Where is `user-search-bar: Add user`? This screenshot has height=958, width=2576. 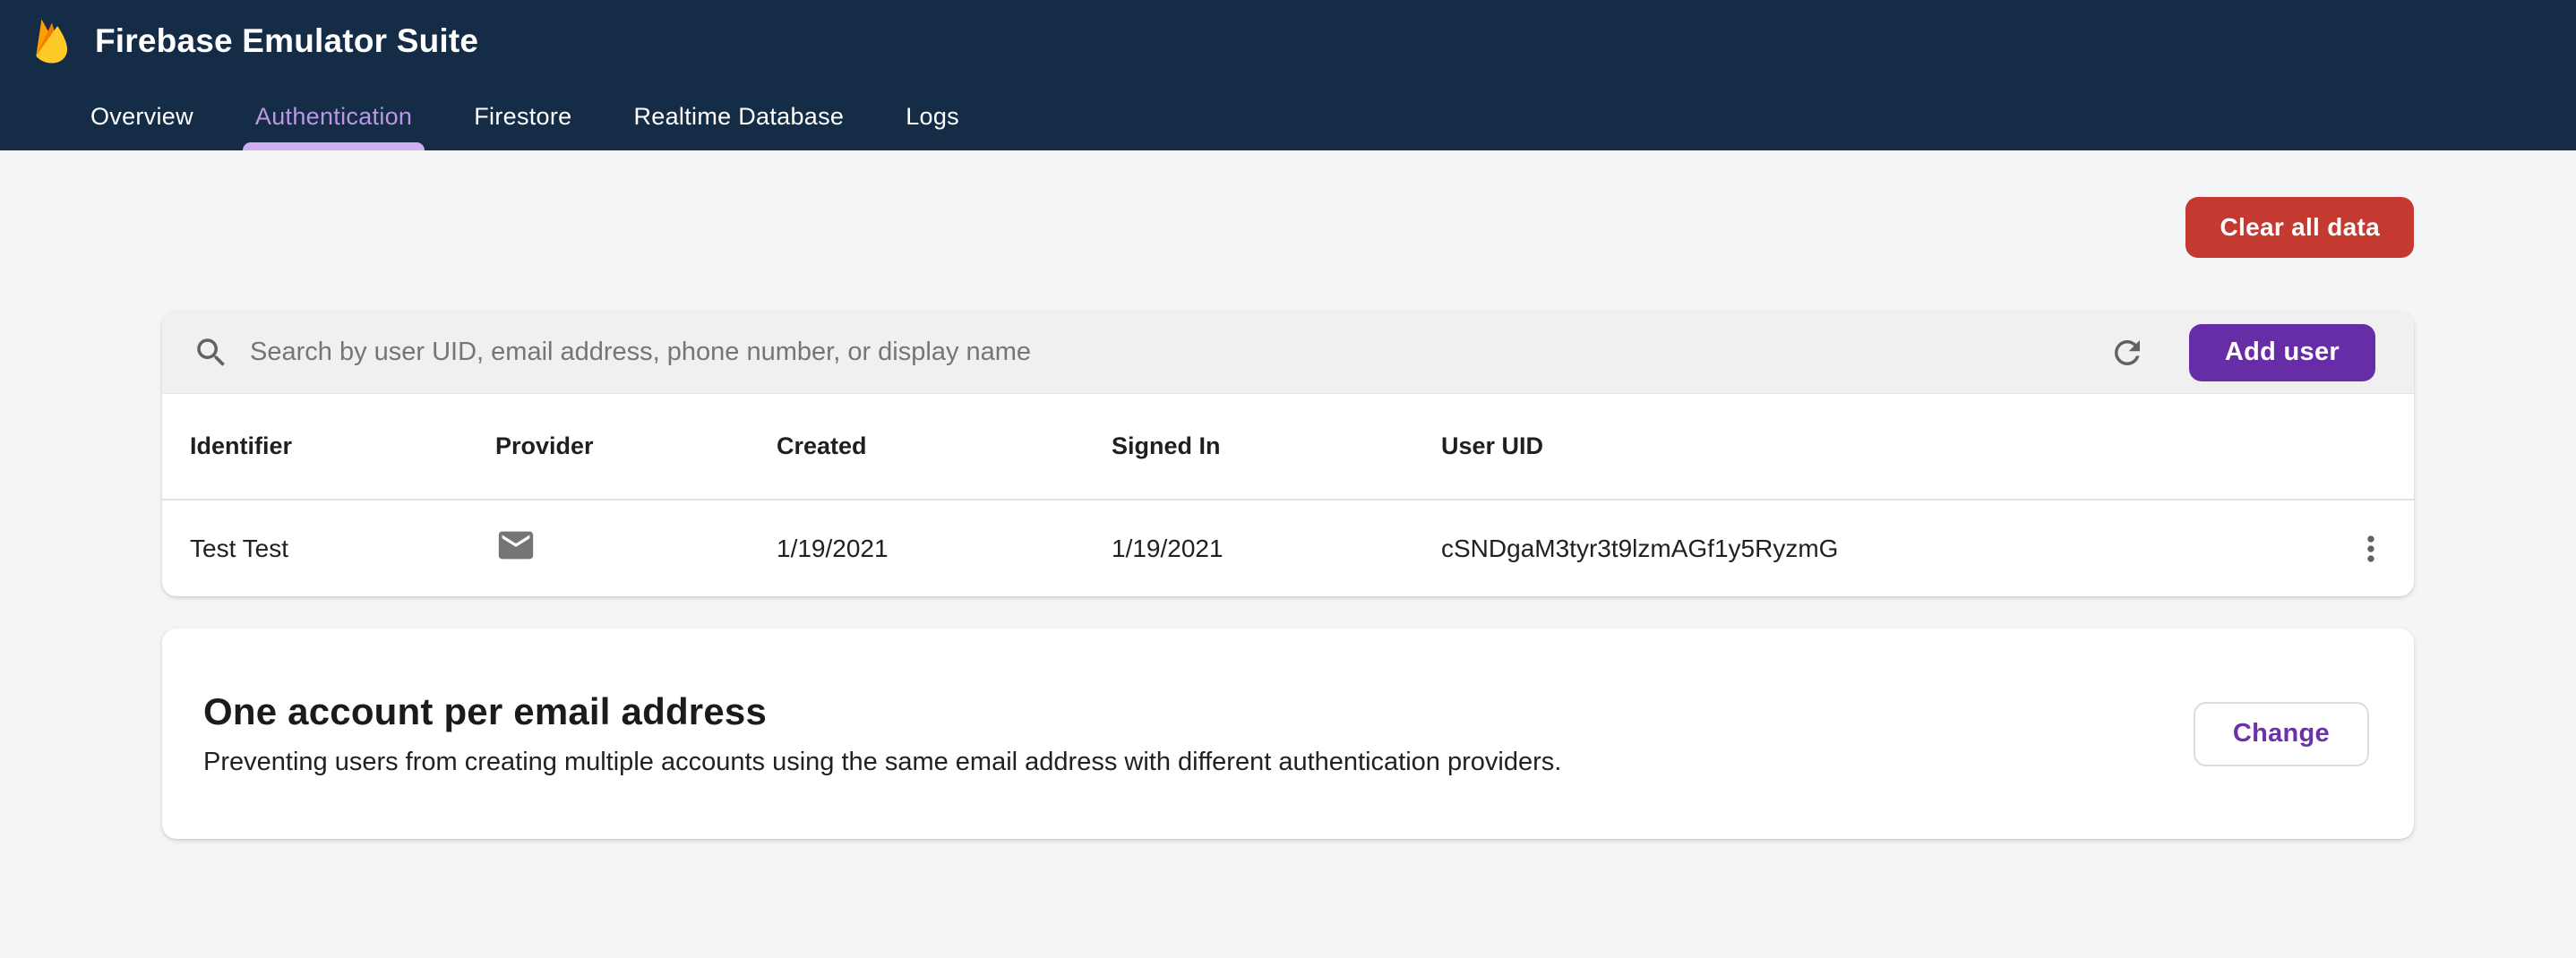 user-search-bar: Add user is located at coordinates (1288, 353).